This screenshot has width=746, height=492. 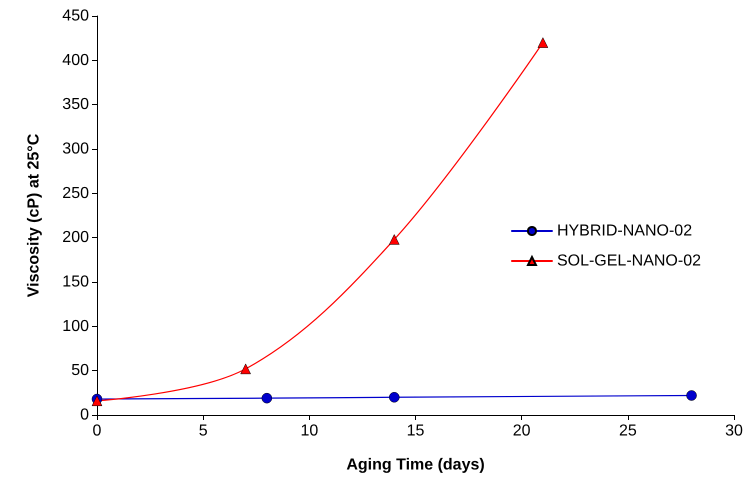 What do you see at coordinates (415, 465) in the screenshot?
I see `x-axis-title: Aging Time (days)` at bounding box center [415, 465].